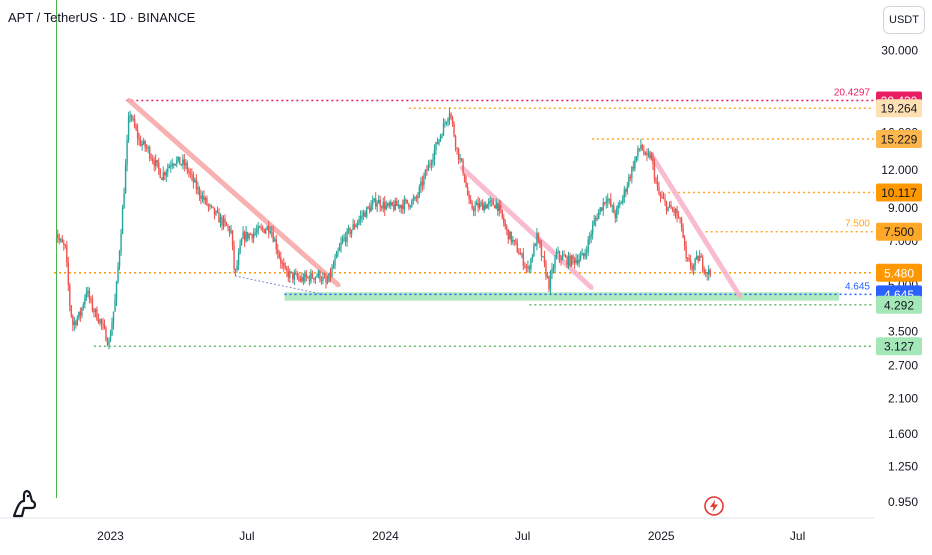  Describe the element at coordinates (714, 506) in the screenshot. I see `flash-indicator-icon` at that location.